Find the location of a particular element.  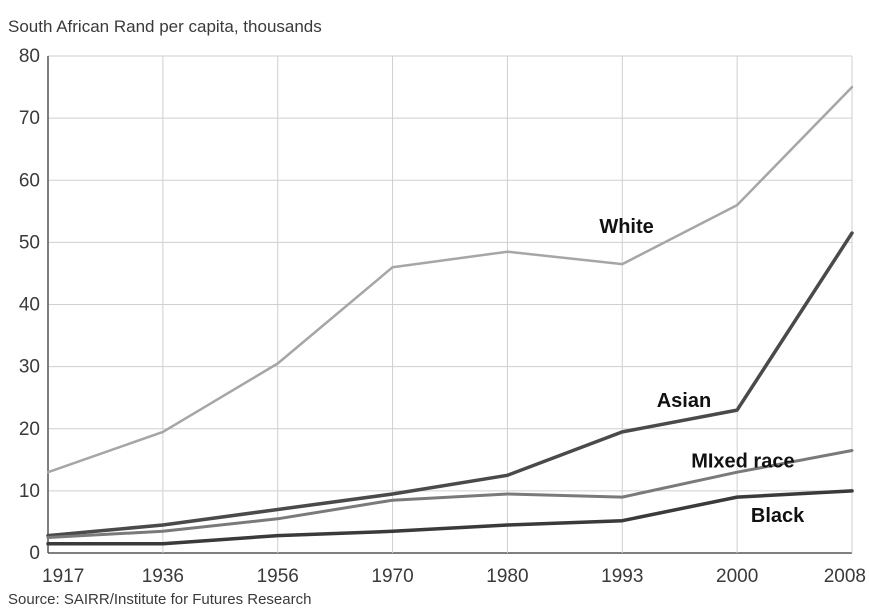

y-tick-label: 20 is located at coordinates (29, 429).